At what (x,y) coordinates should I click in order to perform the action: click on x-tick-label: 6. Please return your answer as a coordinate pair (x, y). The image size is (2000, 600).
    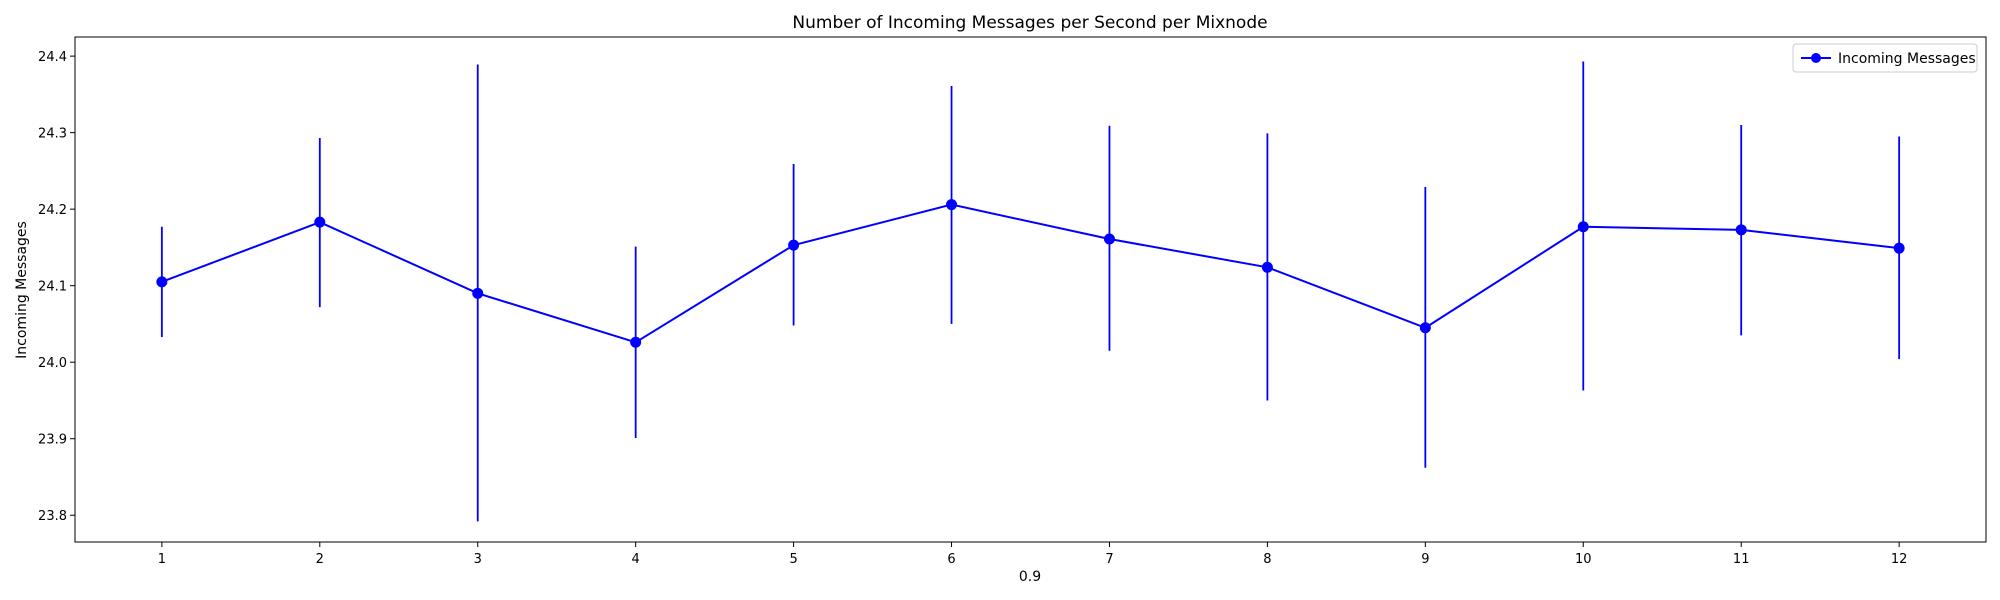
    Looking at the image, I should click on (951, 559).